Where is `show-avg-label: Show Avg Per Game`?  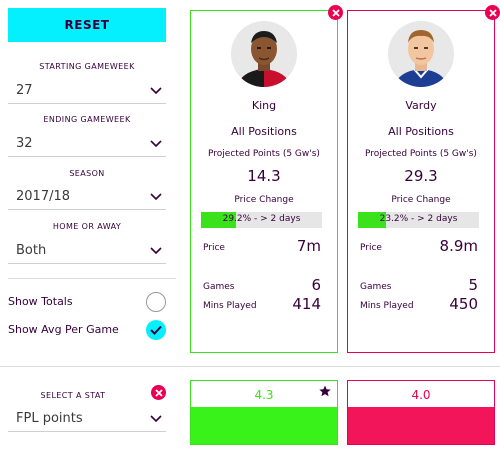 show-avg-label: Show Avg Per Game is located at coordinates (63, 329).